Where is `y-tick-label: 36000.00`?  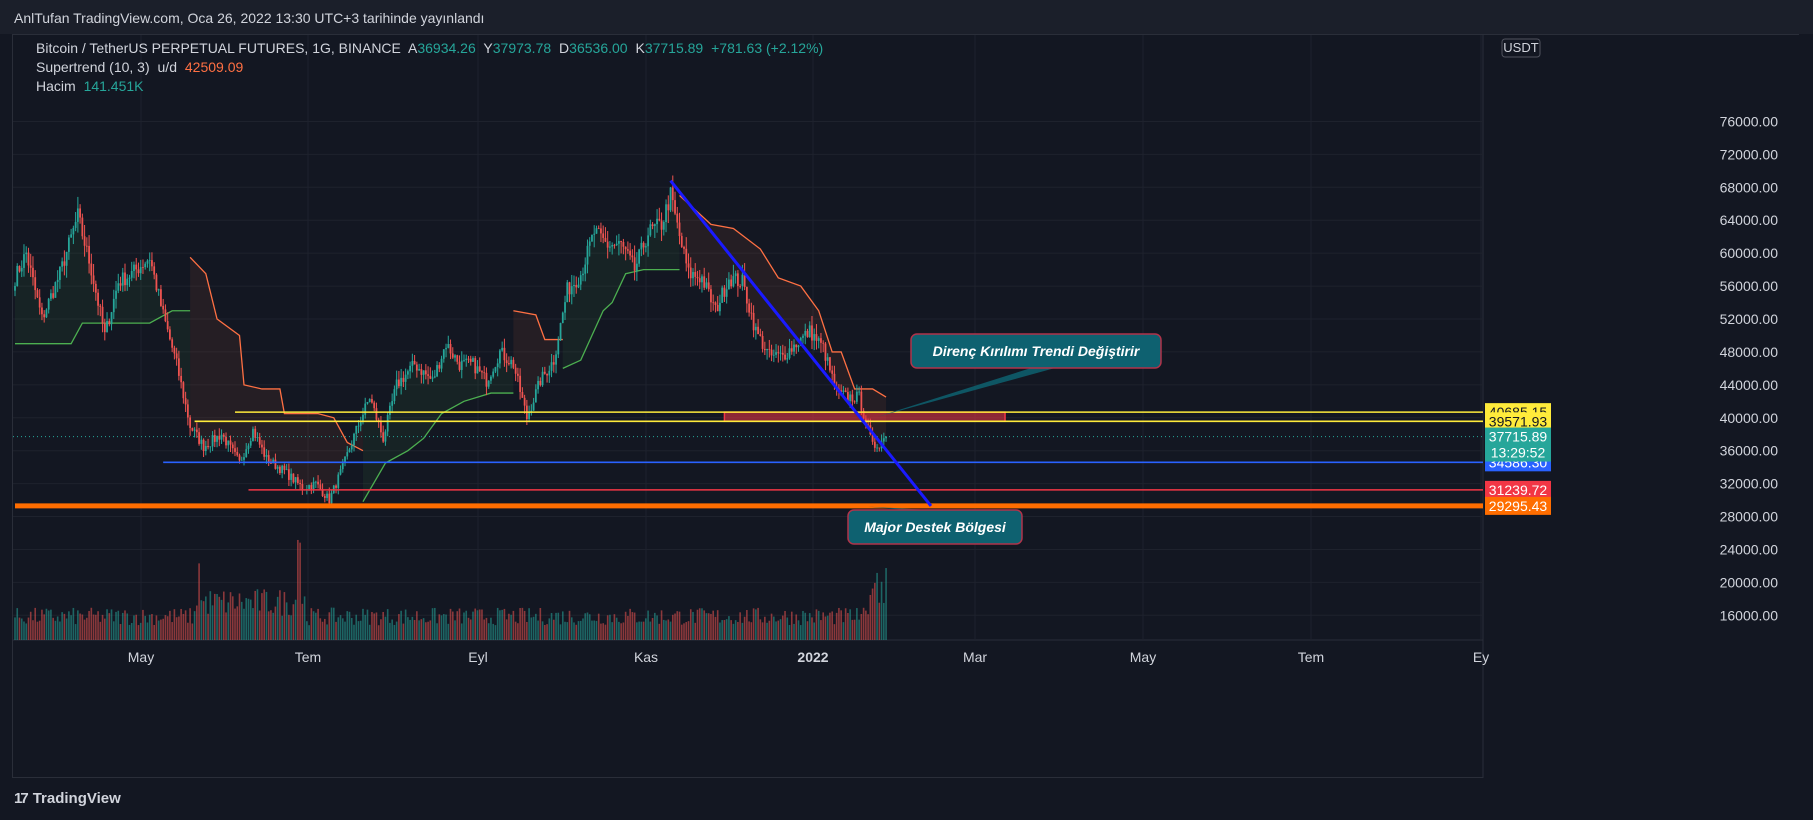 y-tick-label: 36000.00 is located at coordinates (1749, 451).